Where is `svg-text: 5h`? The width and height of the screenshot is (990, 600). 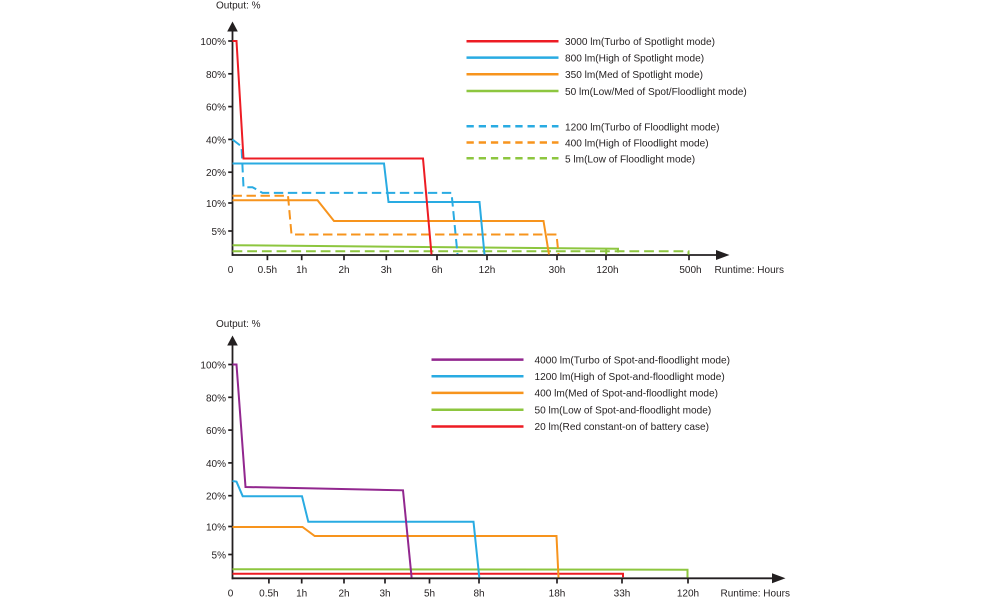 svg-text: 5h is located at coordinates (429, 594).